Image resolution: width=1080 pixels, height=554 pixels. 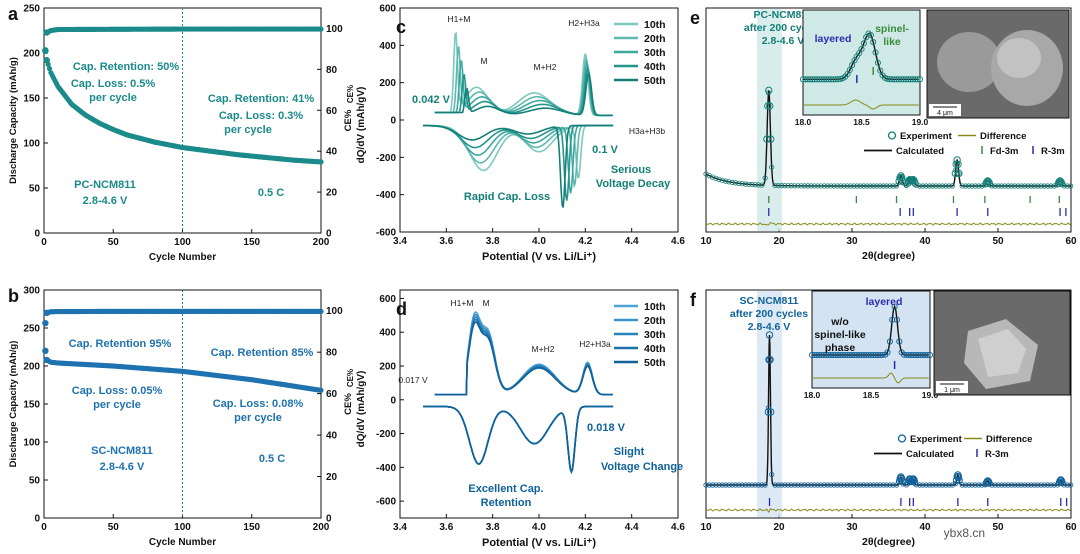 I want to click on sem-scale-label: 1 μm, so click(x=952, y=390).